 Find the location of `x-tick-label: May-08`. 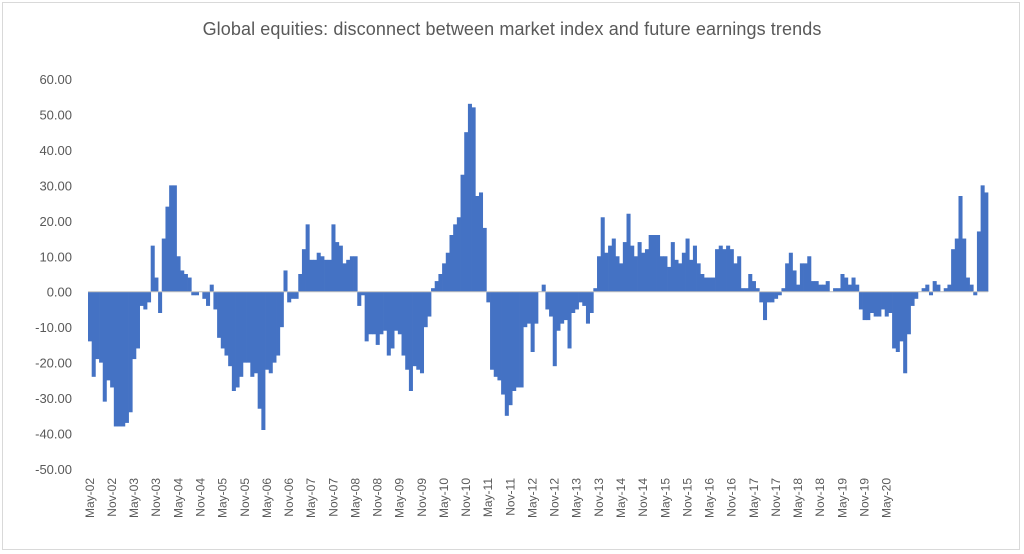

x-tick-label: May-08 is located at coordinates (355, 498).